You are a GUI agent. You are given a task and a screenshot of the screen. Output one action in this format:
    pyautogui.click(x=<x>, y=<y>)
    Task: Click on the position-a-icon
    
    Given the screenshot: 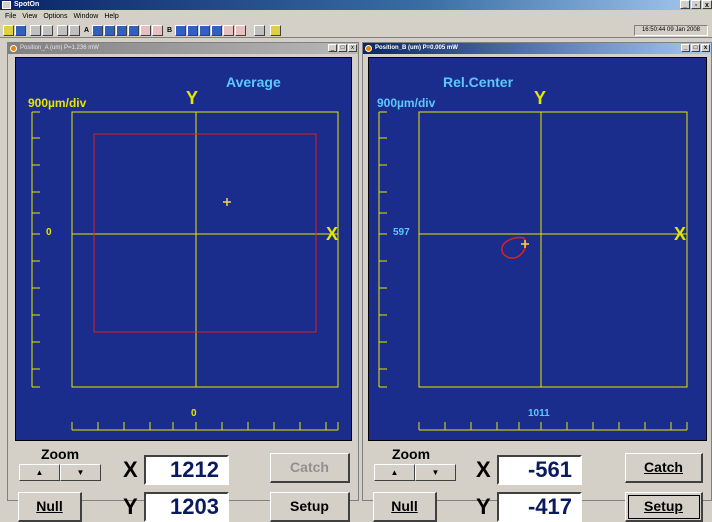 What is the action you would take?
    pyautogui.click(x=97, y=30)
    